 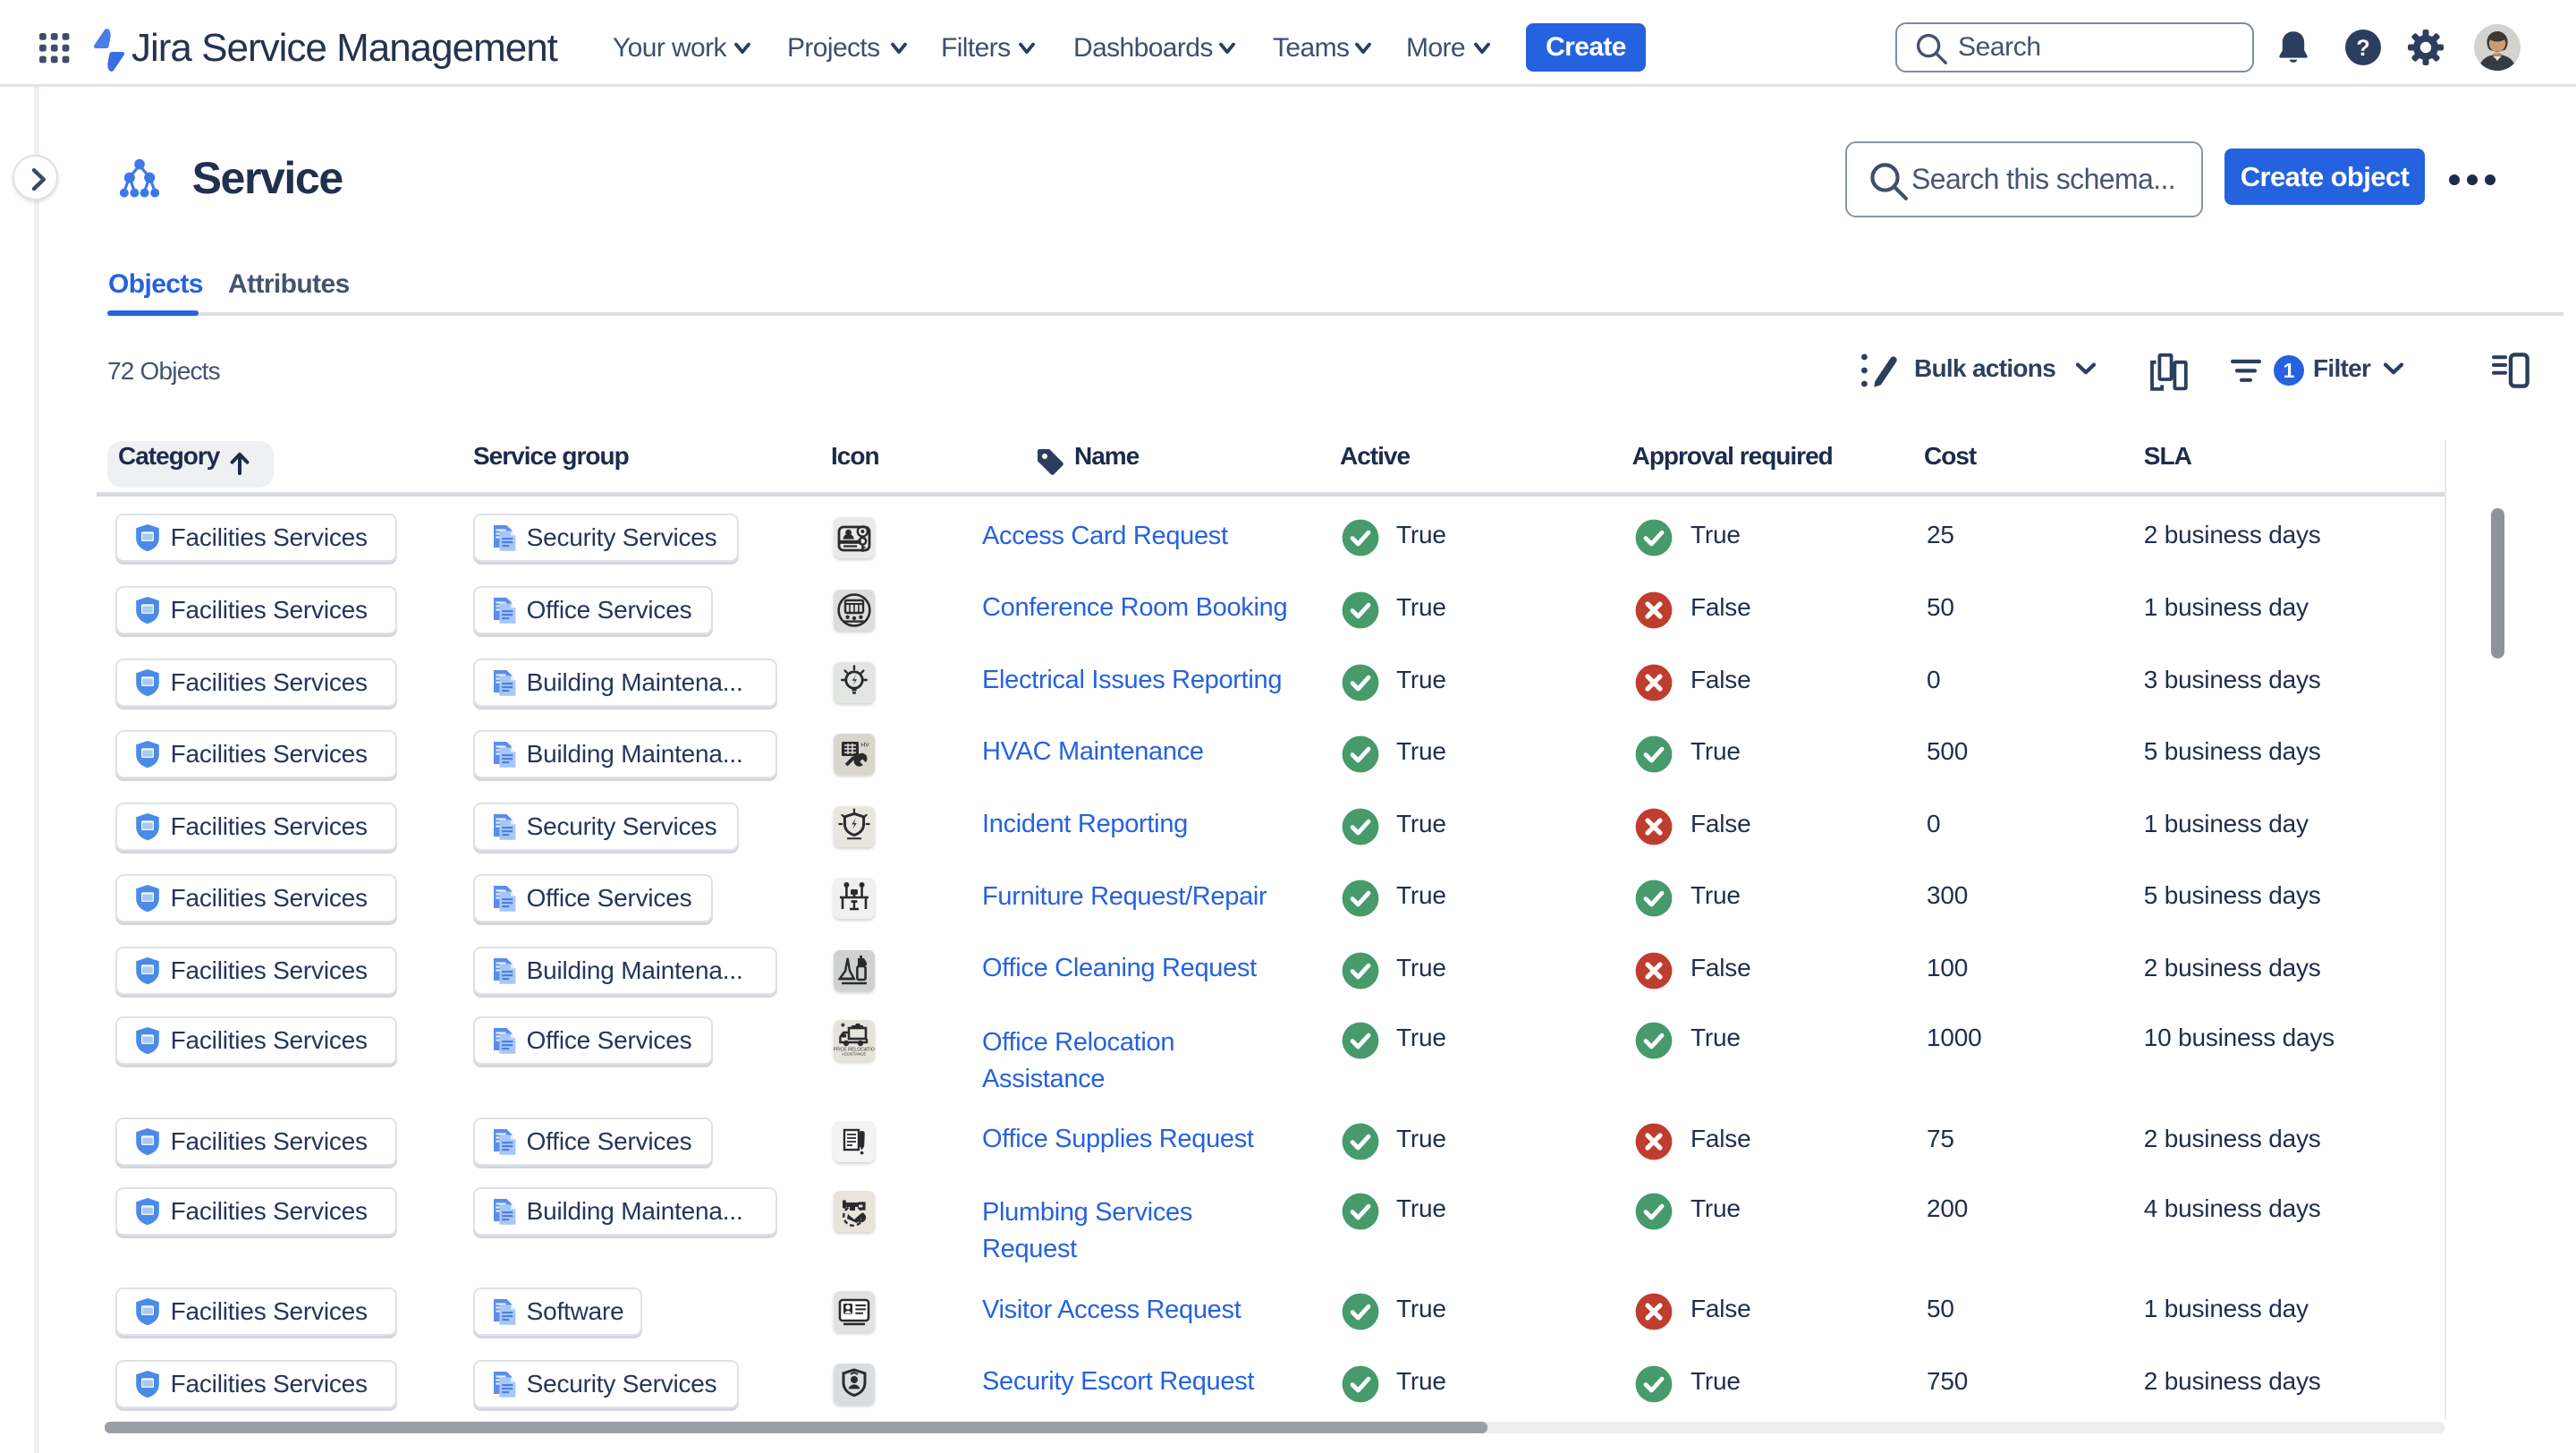 What do you see at coordinates (854, 1054) in the screenshot?
I see `svg-text: ASSISTANCE` at bounding box center [854, 1054].